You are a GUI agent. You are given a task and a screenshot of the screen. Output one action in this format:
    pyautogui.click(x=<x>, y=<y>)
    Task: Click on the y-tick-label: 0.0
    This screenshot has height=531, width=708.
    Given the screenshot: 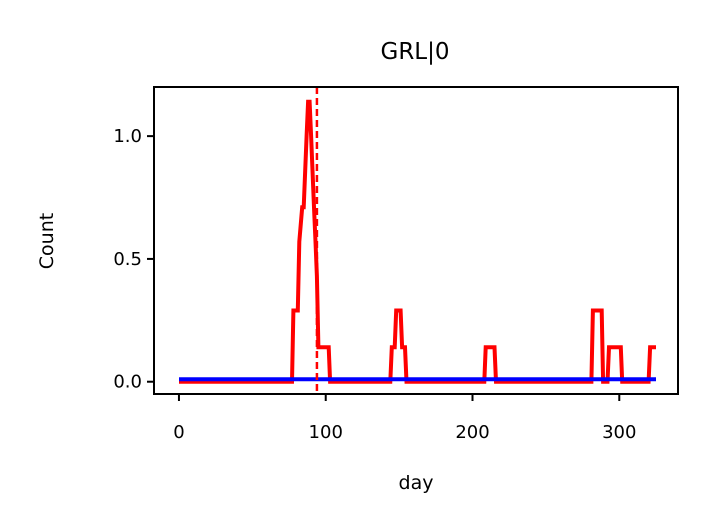 What is the action you would take?
    pyautogui.click(x=127, y=382)
    